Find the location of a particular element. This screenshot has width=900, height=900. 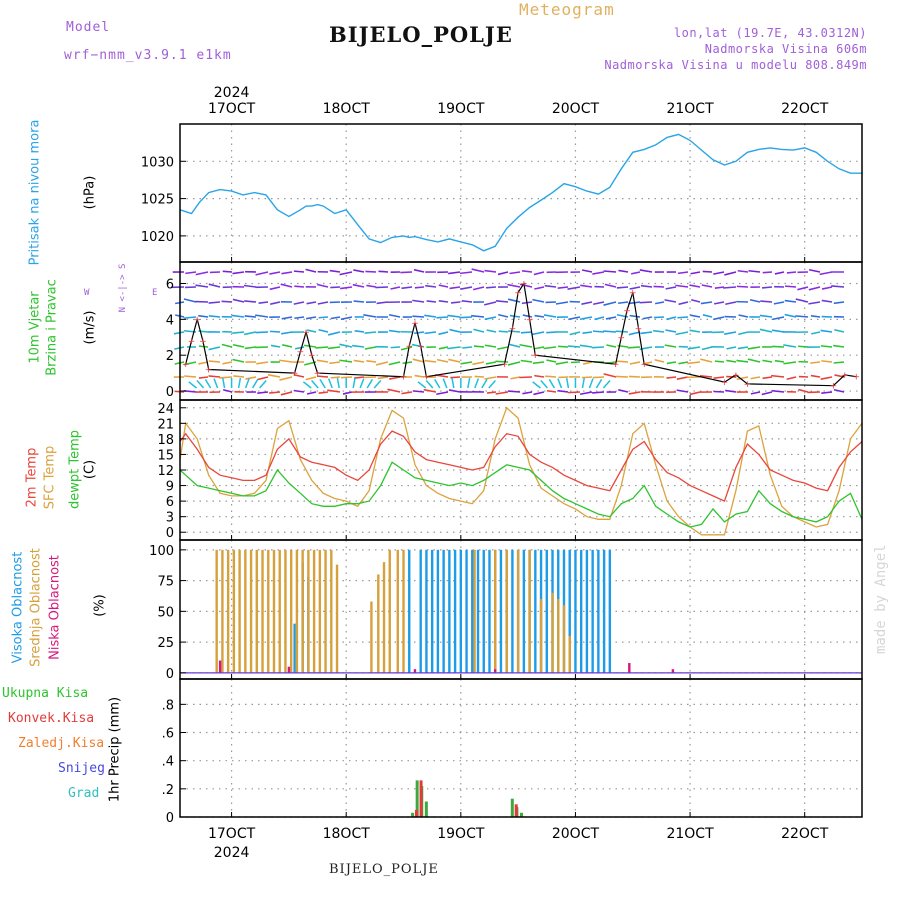

pressure-ytick-label: 1020 is located at coordinates (157, 237).